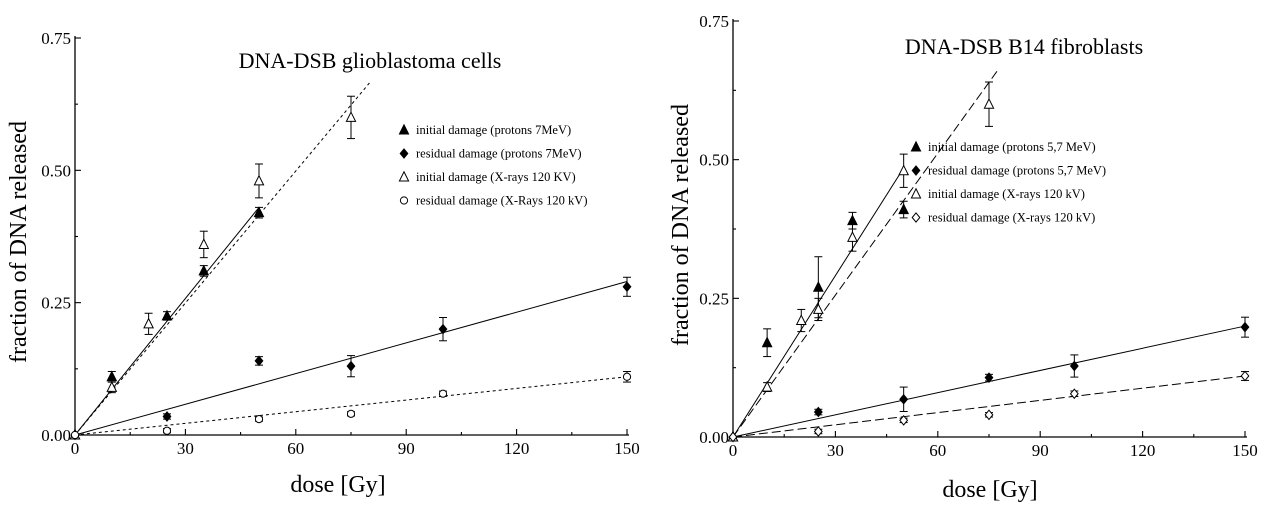  I want to click on legend-label: initial damage (protons 5,7 MeV), so click(1012, 147).